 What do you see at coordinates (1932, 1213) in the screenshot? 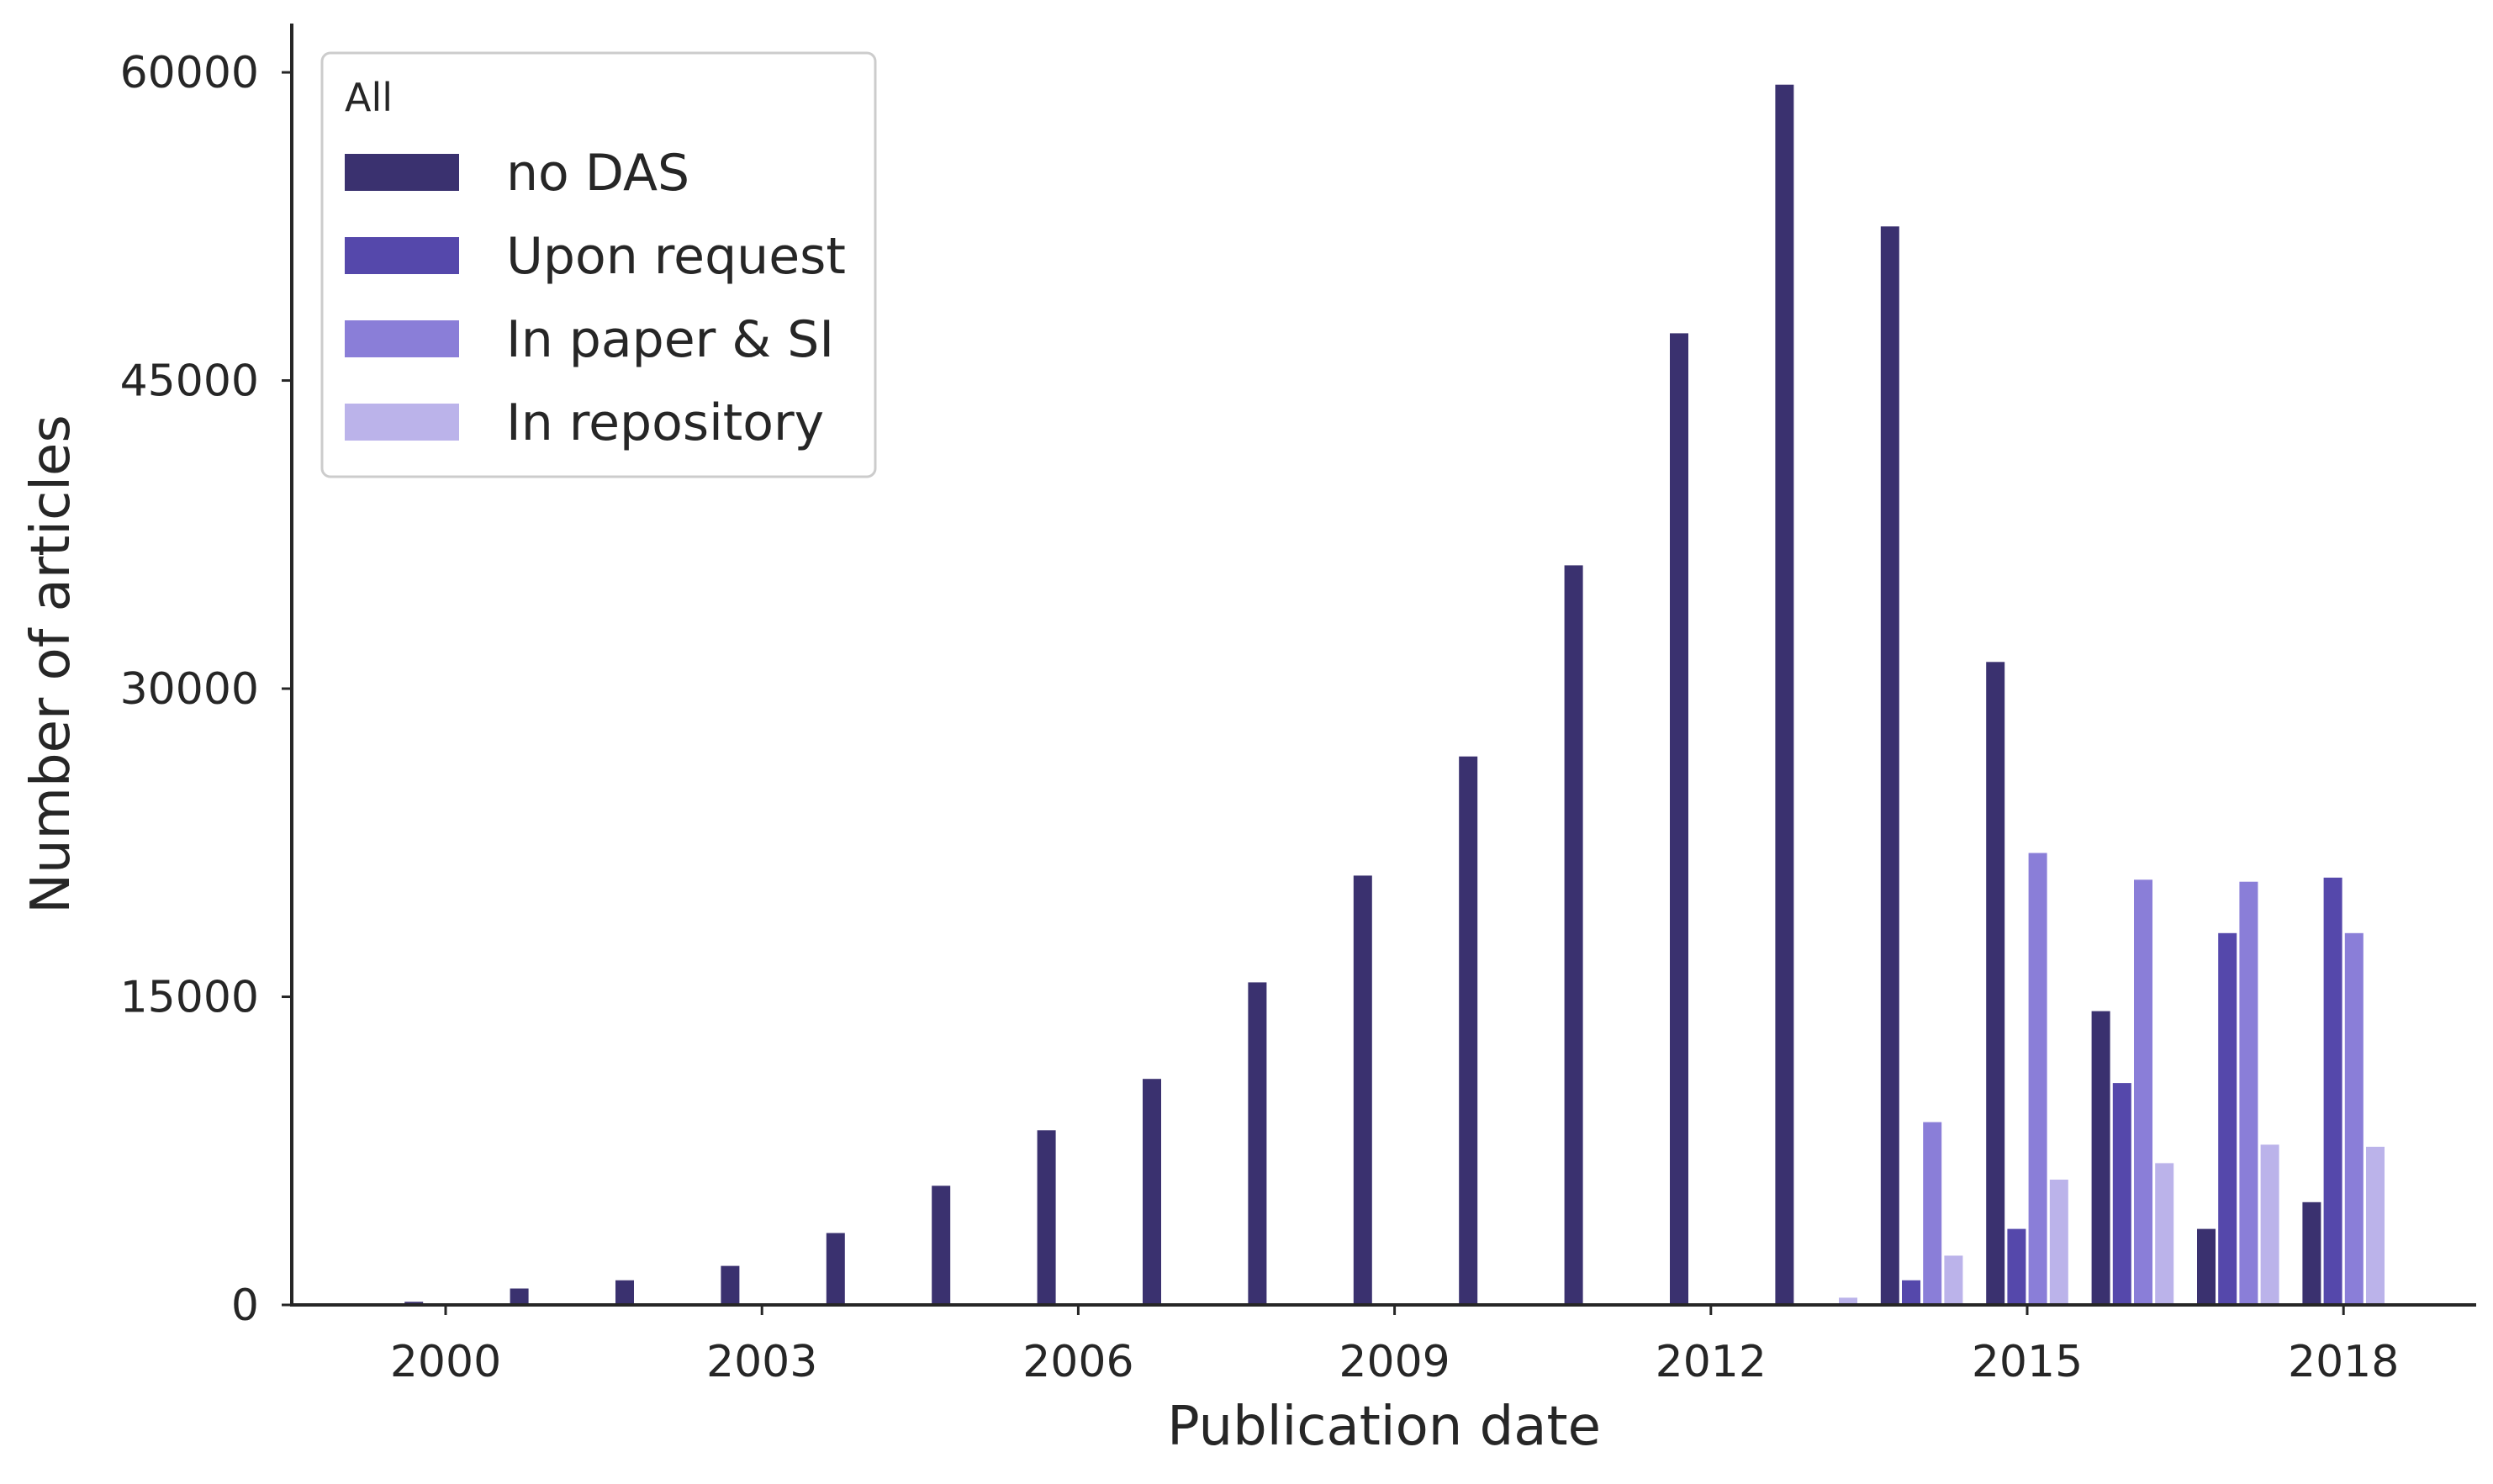
I see `bar-in-paper-si-2014` at bounding box center [1932, 1213].